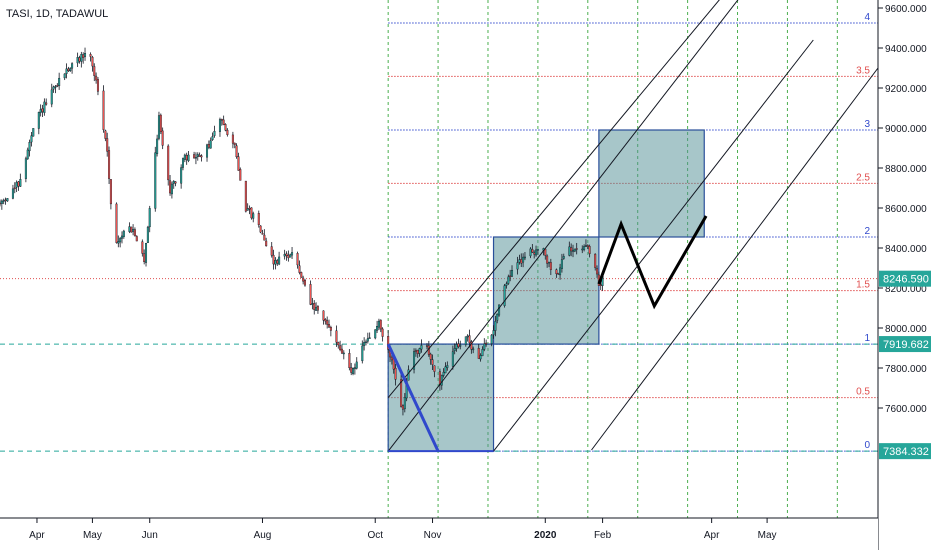  I want to click on fib-level-label: 1, so click(867, 338).